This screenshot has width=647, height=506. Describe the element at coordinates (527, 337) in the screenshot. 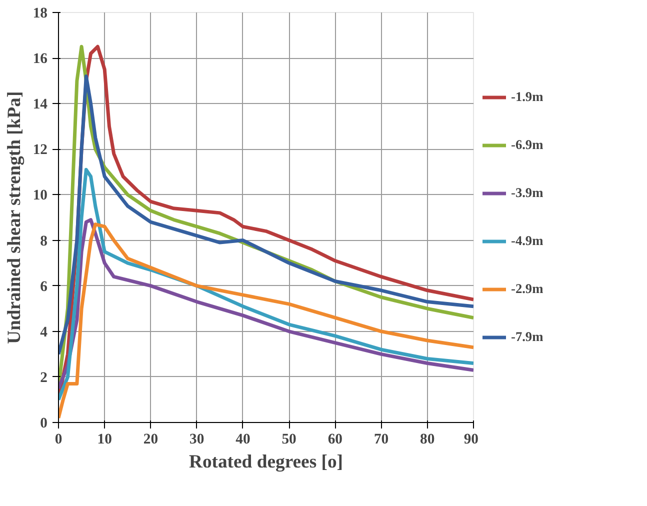

I see `legend-label: -7.9m` at that location.